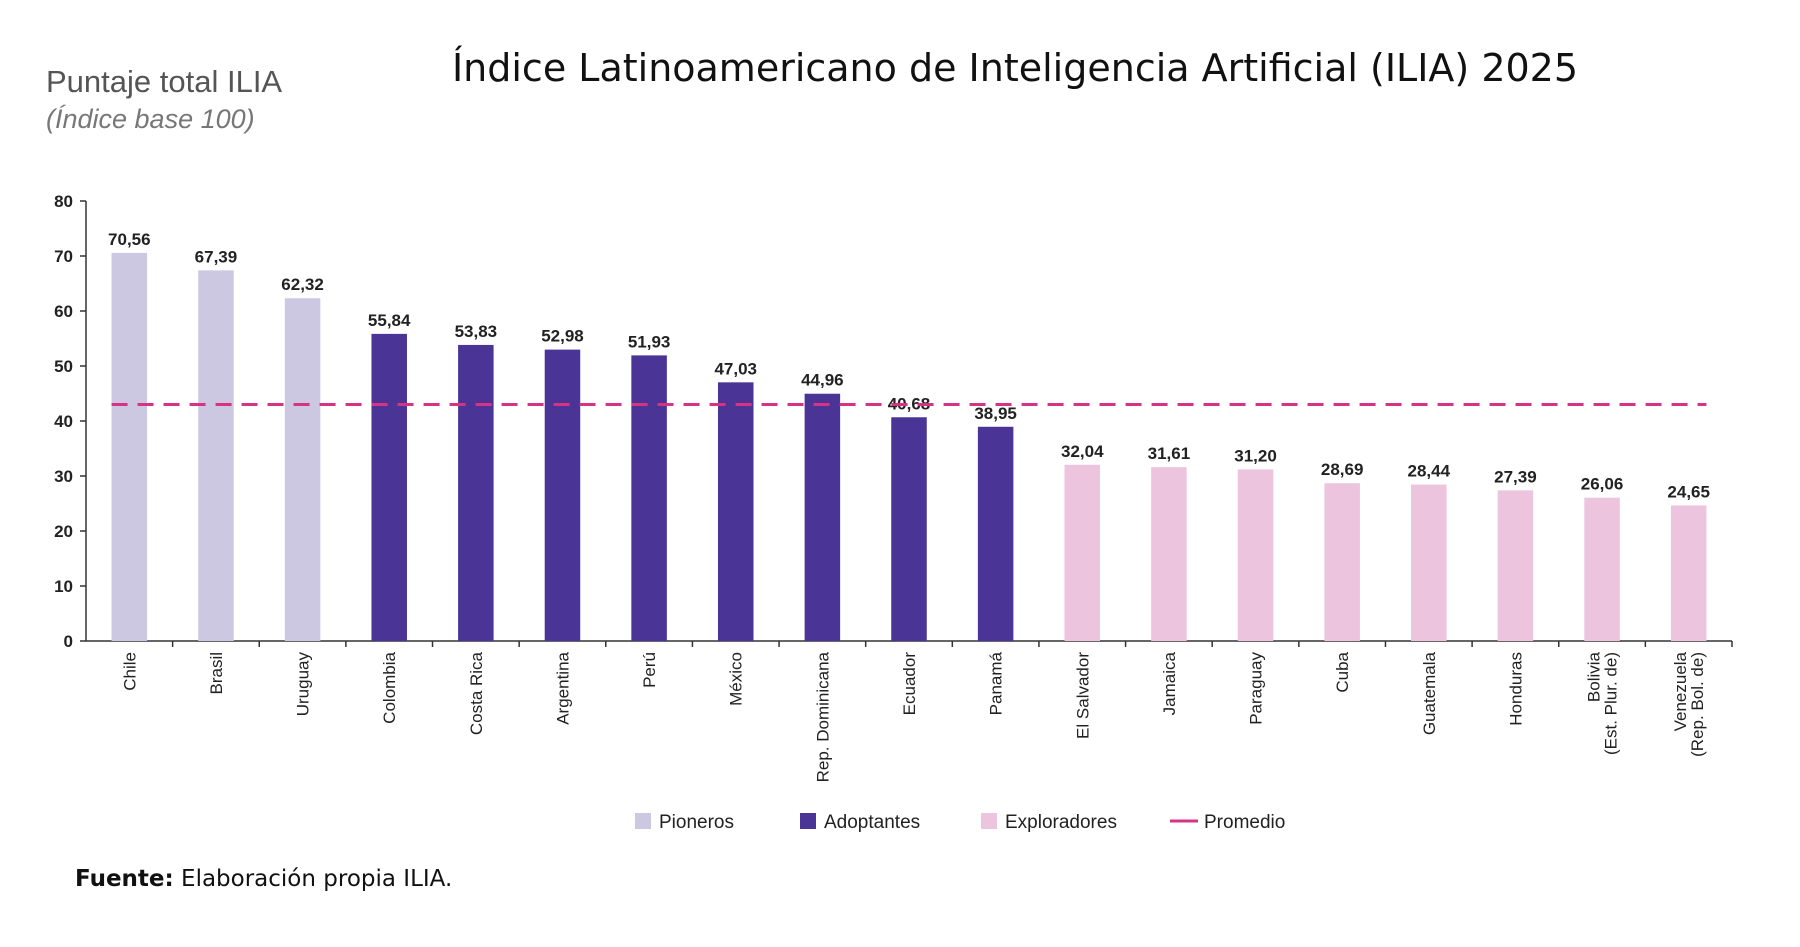 This screenshot has height=947, width=1800. What do you see at coordinates (822, 380) in the screenshot?
I see `value-label: 44,96` at bounding box center [822, 380].